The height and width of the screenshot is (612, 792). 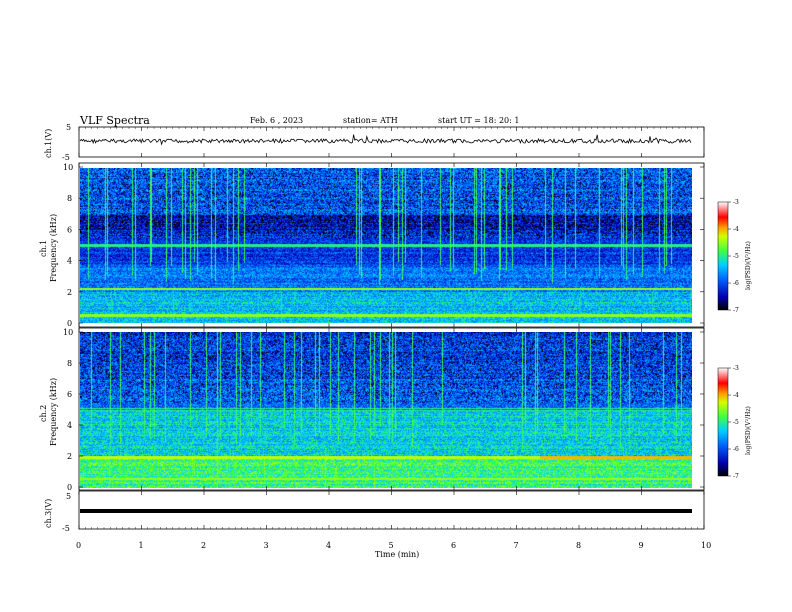 What do you see at coordinates (706, 545) in the screenshot?
I see `x-tick-label-10: 10` at bounding box center [706, 545].